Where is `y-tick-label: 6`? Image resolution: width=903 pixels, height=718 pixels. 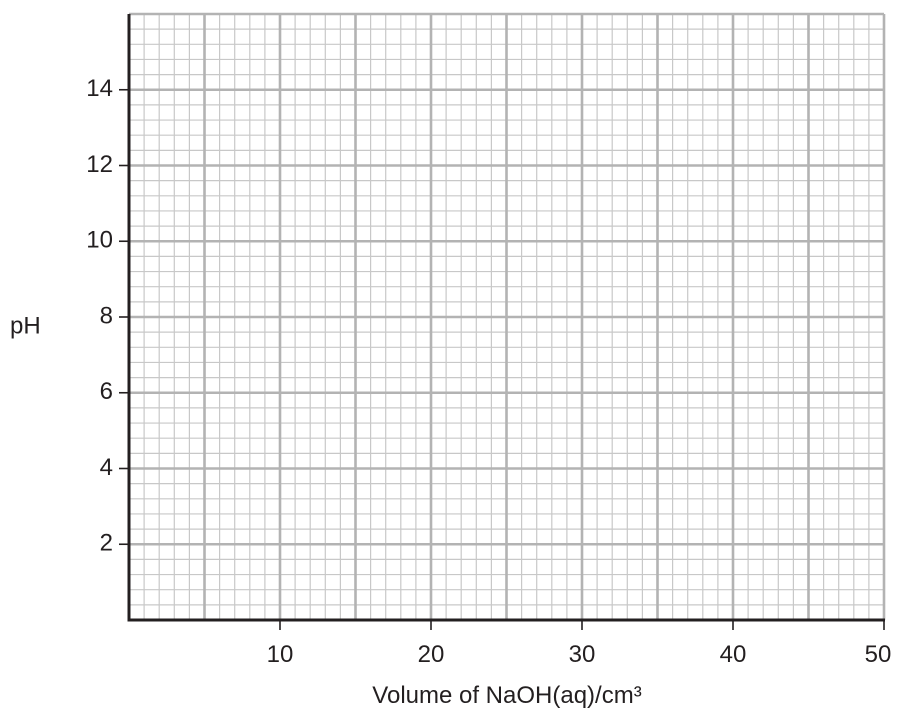
y-tick-label: 6 is located at coordinates (106, 391).